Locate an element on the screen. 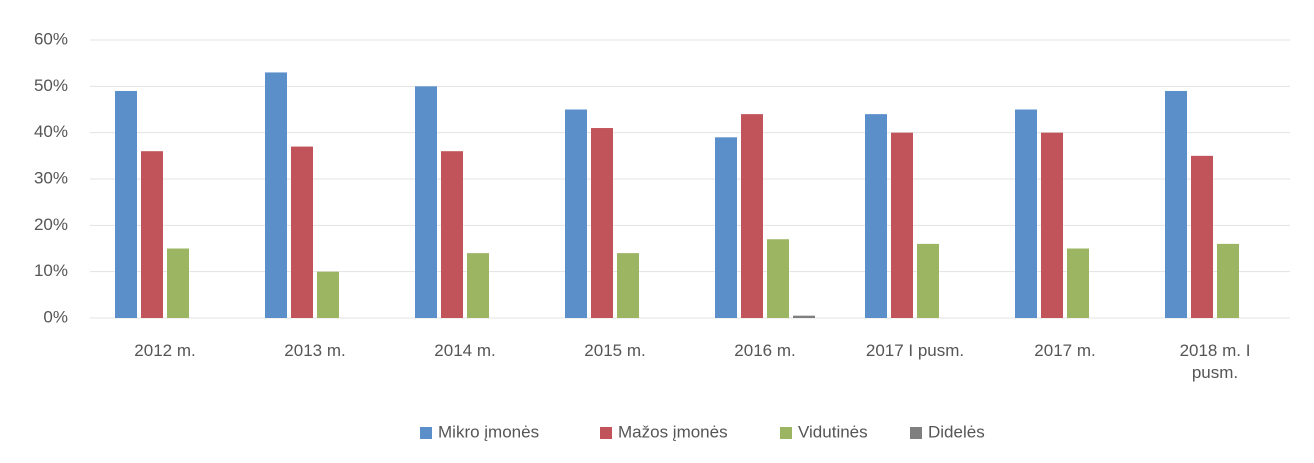  y-tick-label: 20% is located at coordinates (51, 224).